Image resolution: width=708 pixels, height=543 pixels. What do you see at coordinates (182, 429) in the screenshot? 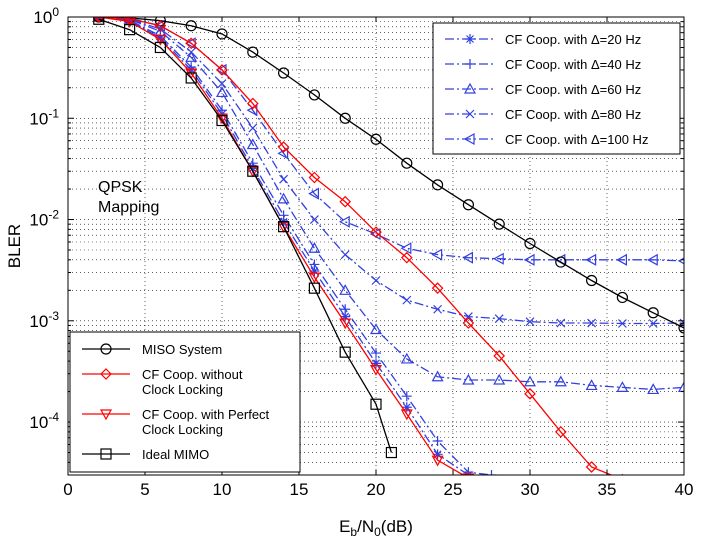
I see `legend-label: Clock Locking` at bounding box center [182, 429].